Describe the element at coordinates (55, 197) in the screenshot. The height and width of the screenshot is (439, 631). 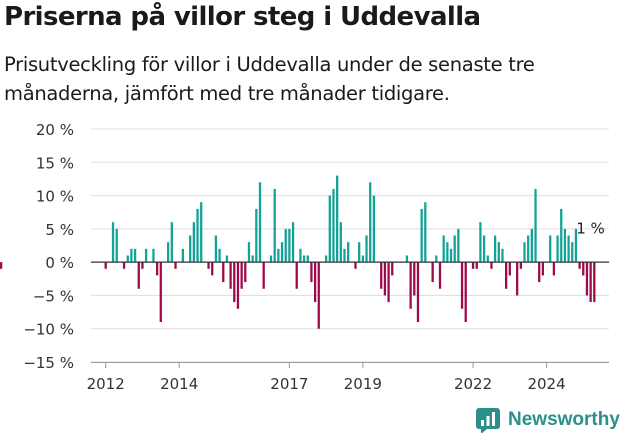
I see `y-tick-label: 10 %` at that location.